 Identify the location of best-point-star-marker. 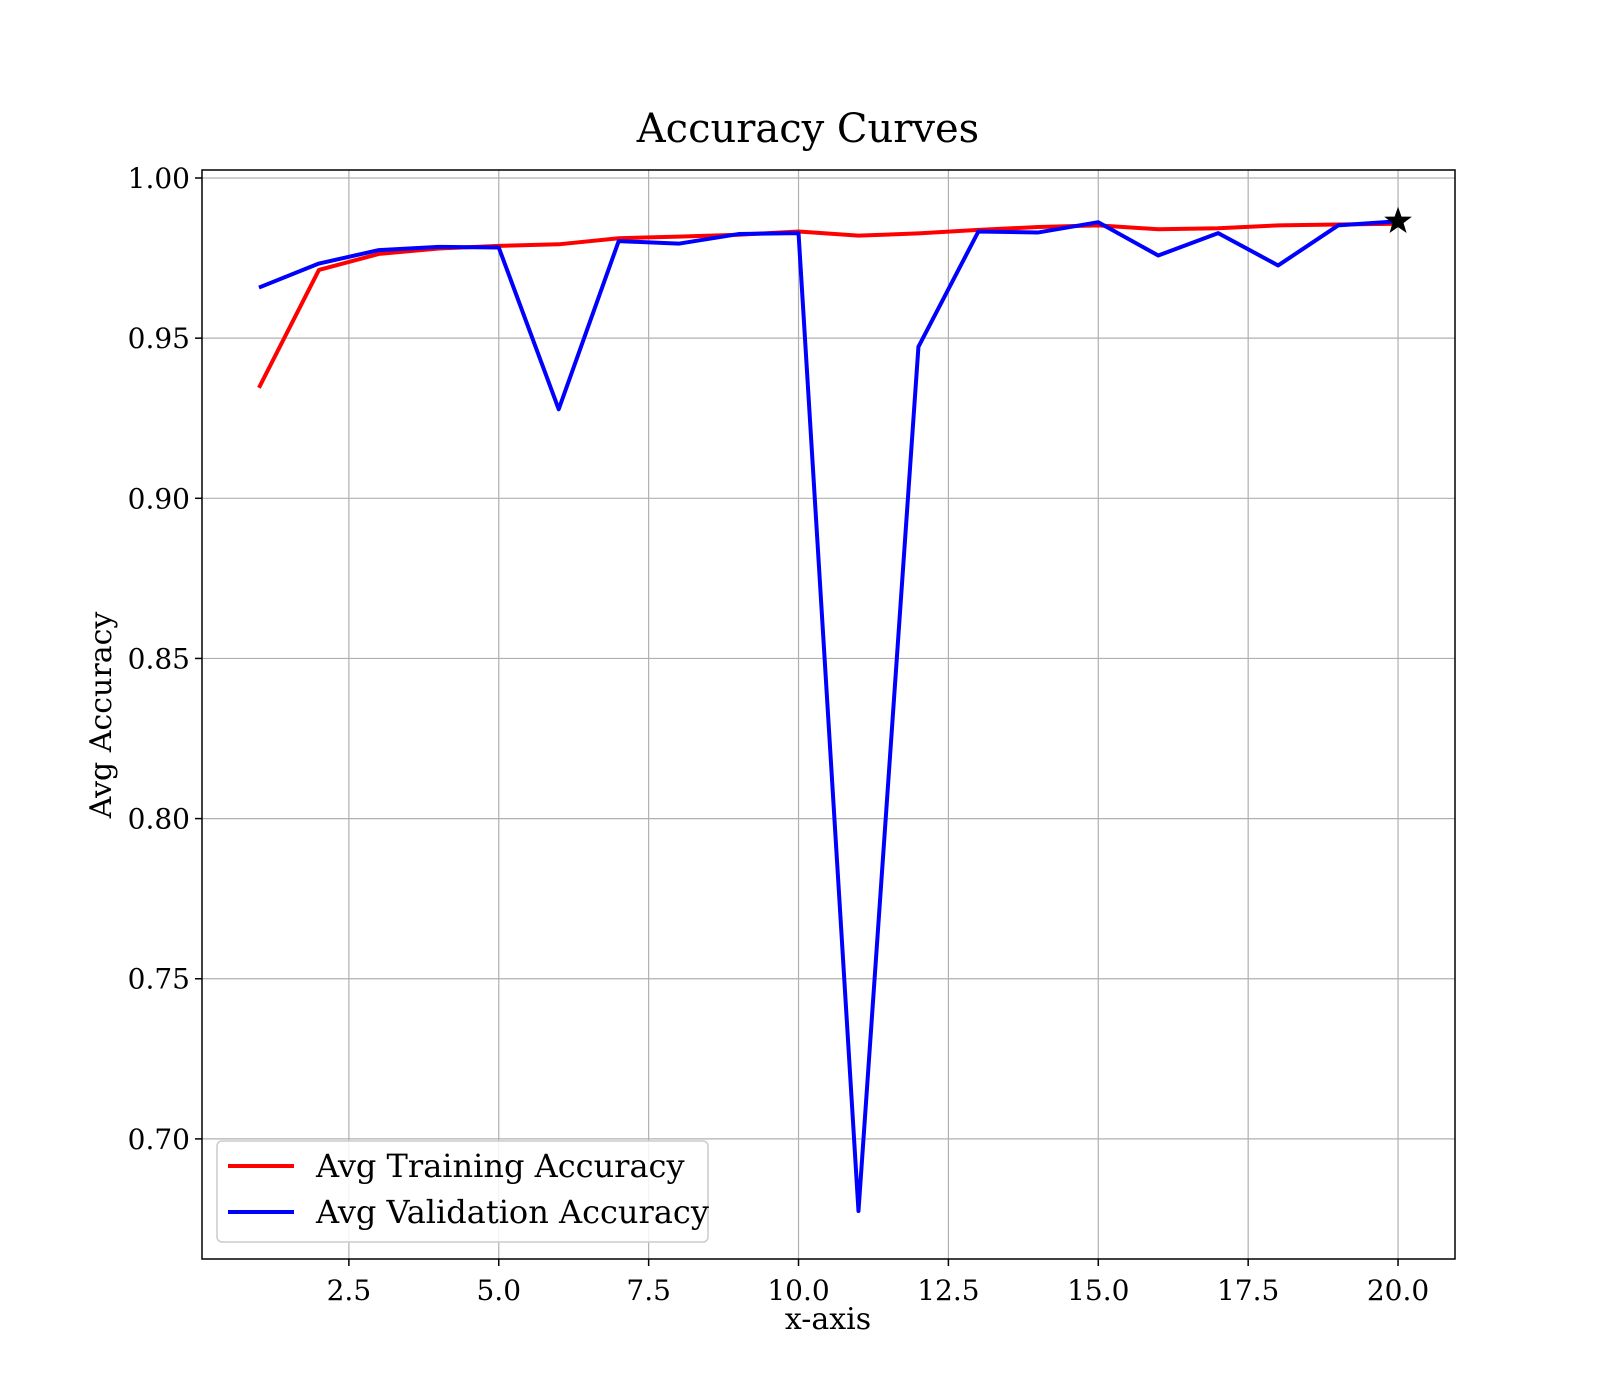
(1398, 219).